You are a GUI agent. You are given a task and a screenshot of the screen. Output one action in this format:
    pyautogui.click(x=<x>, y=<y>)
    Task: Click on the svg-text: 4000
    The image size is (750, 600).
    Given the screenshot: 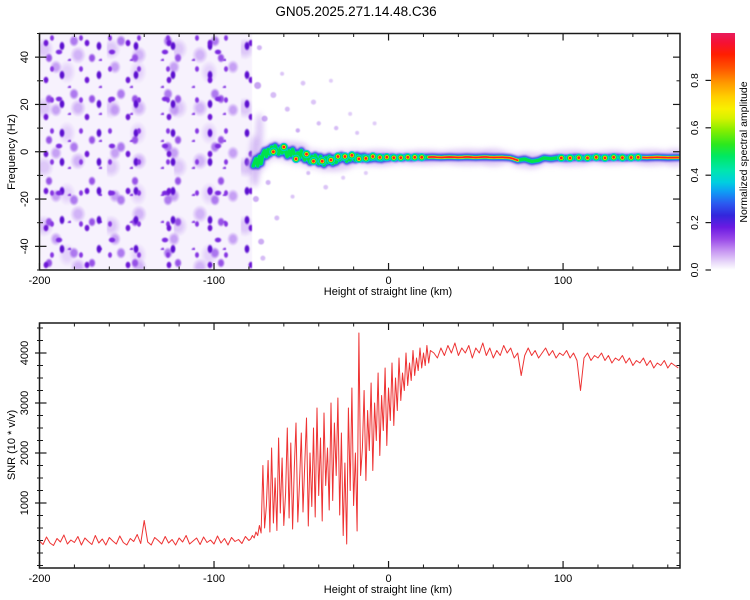 What is the action you would take?
    pyautogui.click(x=25, y=353)
    